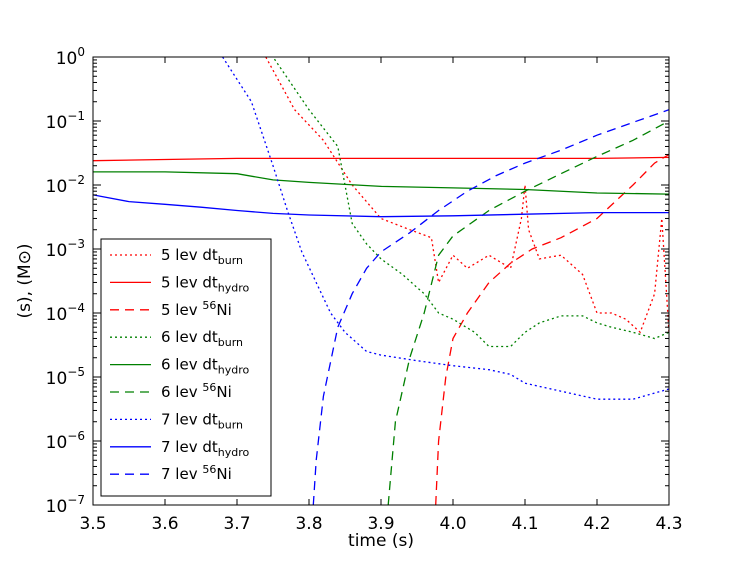  I want to click on x-tick-label: 3.7, so click(236, 524).